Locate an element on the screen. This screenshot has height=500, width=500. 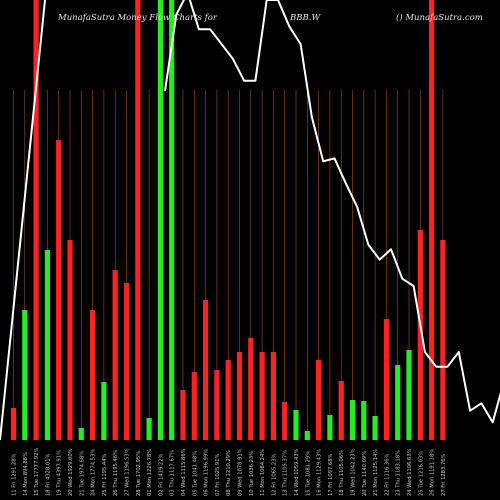
x-tick-label: 02 Fri 1419.22% is located at coordinates (161, 474).